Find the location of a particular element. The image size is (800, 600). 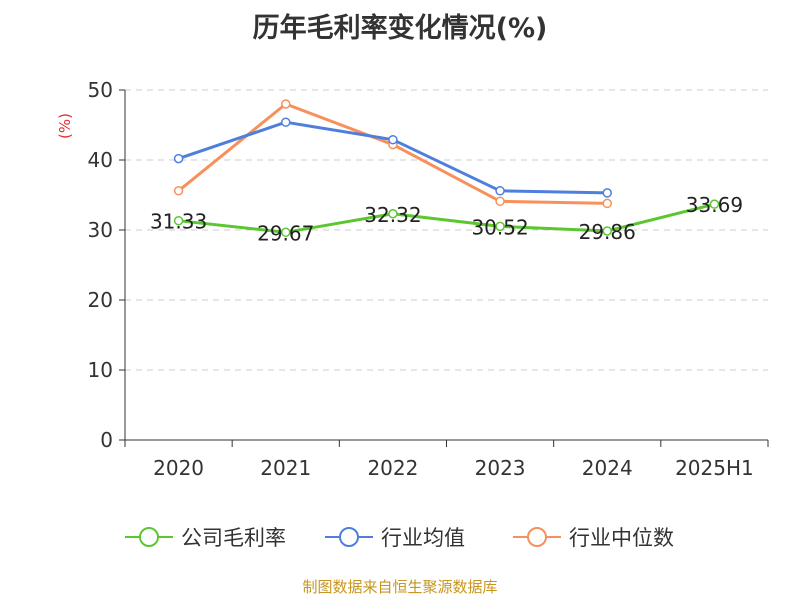

x-tick-label: 2022 is located at coordinates (392, 468).